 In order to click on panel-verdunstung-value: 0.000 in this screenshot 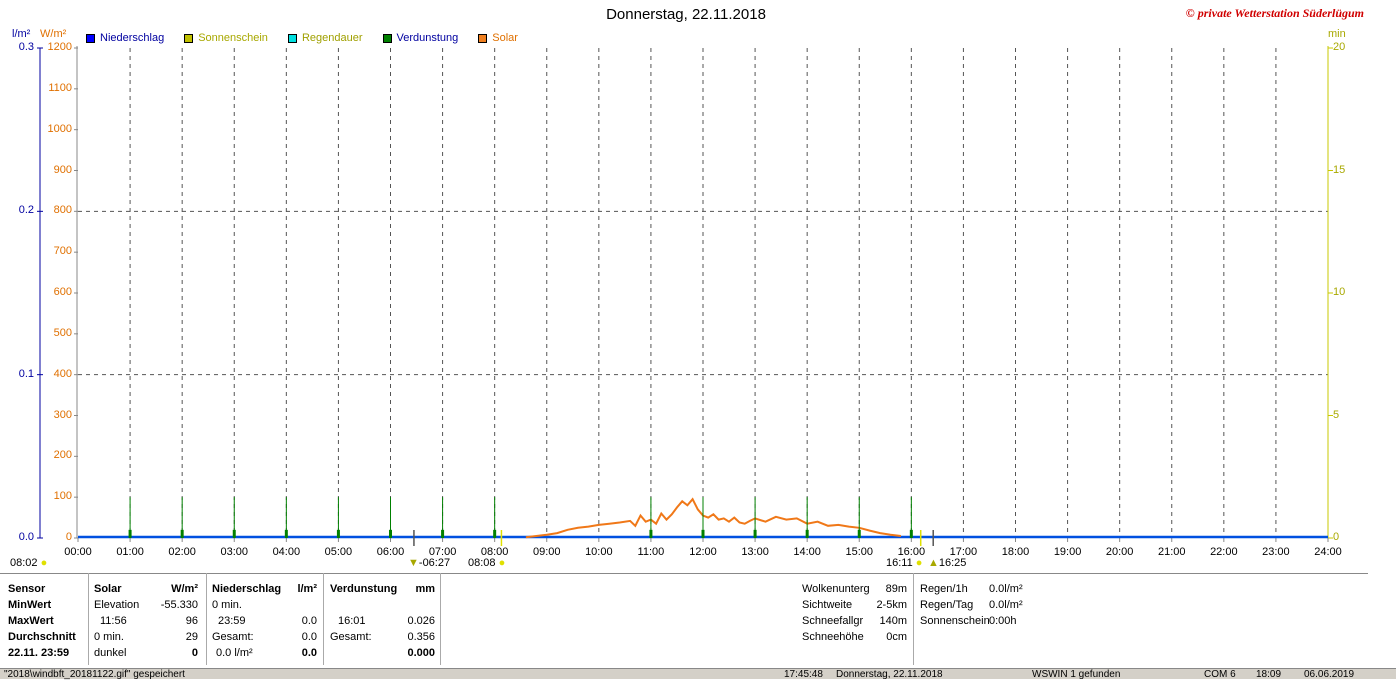, I will do `click(421, 653)`.